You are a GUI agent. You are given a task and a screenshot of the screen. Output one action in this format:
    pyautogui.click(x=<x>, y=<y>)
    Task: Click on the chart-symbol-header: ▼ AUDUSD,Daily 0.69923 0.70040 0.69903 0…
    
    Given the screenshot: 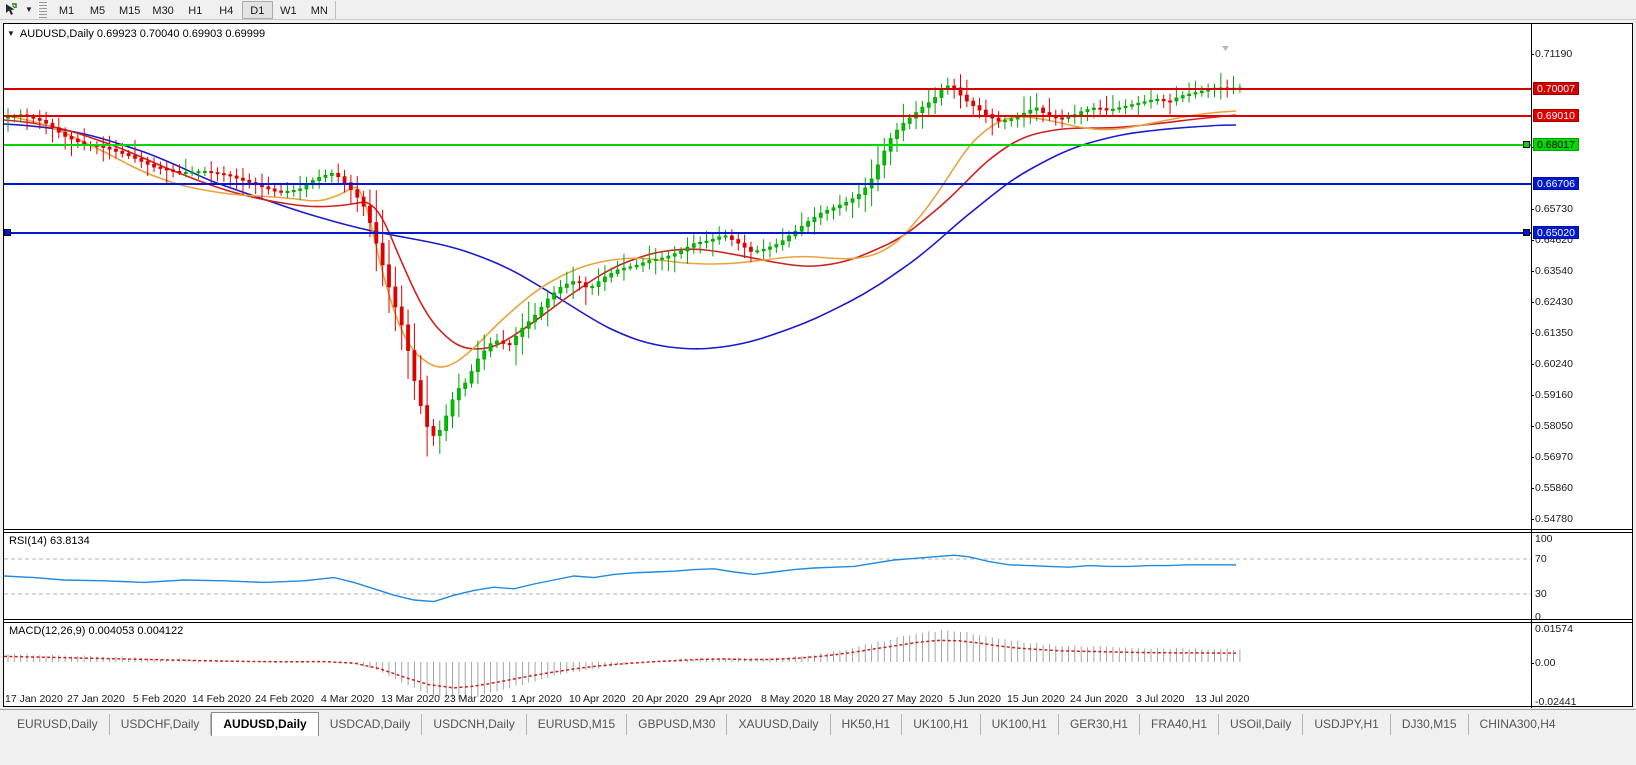 What is the action you would take?
    pyautogui.click(x=136, y=33)
    